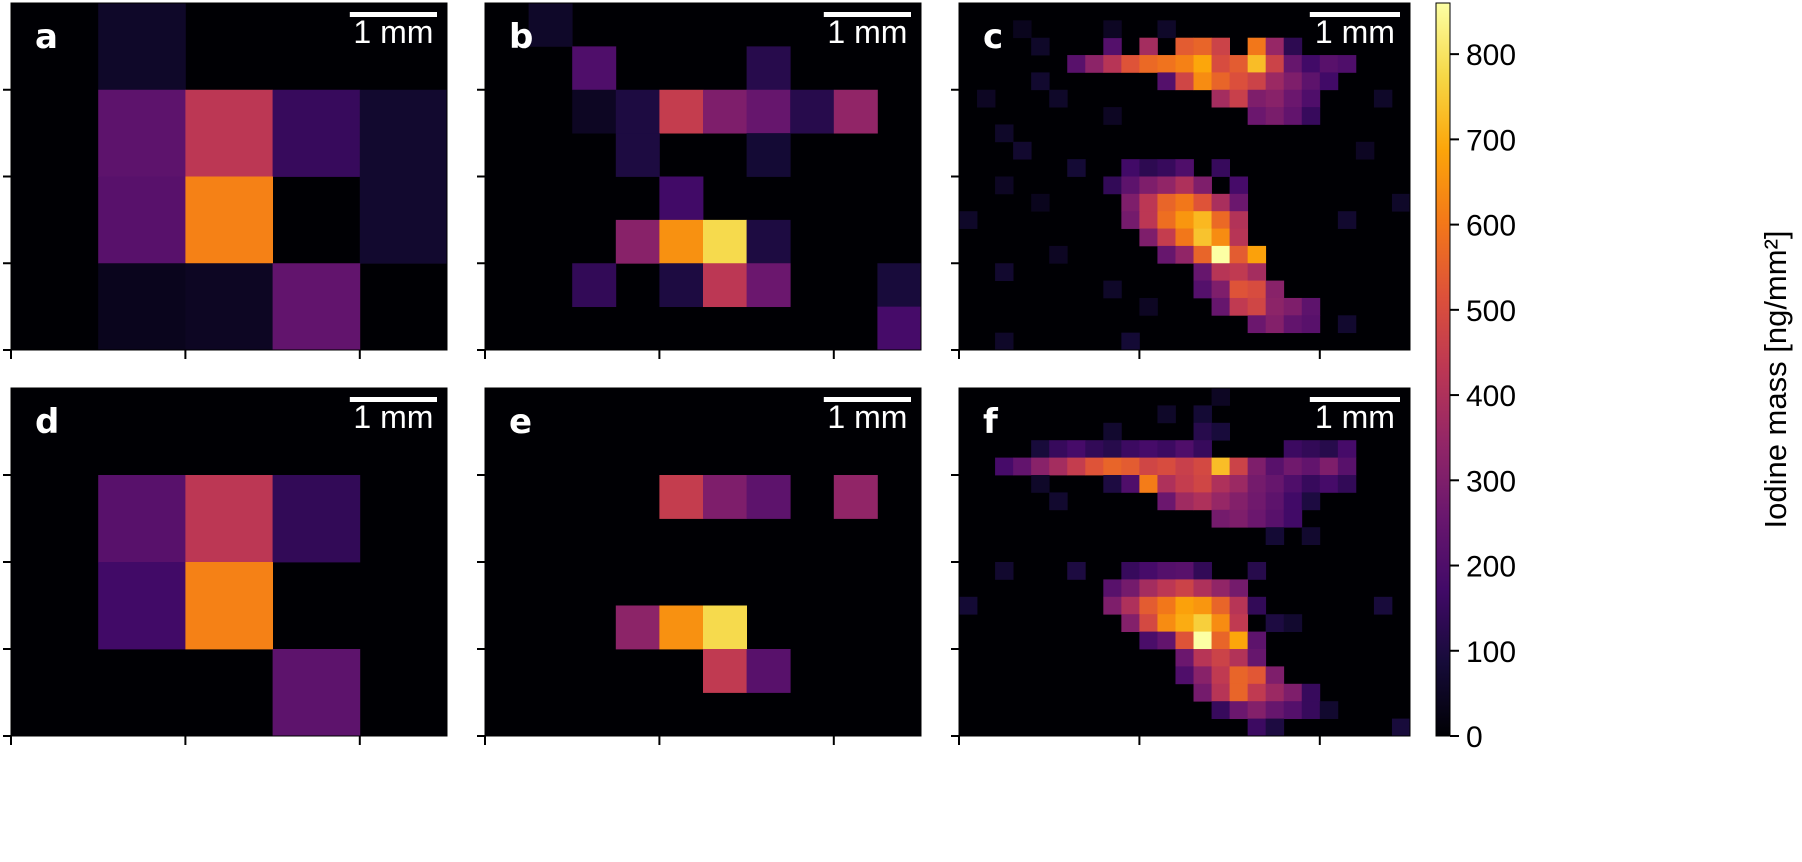 This screenshot has height=862, width=1802. I want to click on colorbar-gradient, so click(1443, 369).